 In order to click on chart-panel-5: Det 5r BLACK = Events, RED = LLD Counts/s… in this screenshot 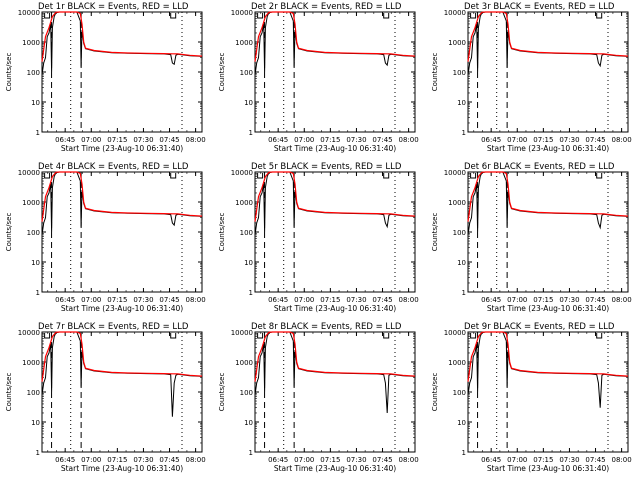, I will do `click(318, 237)`.